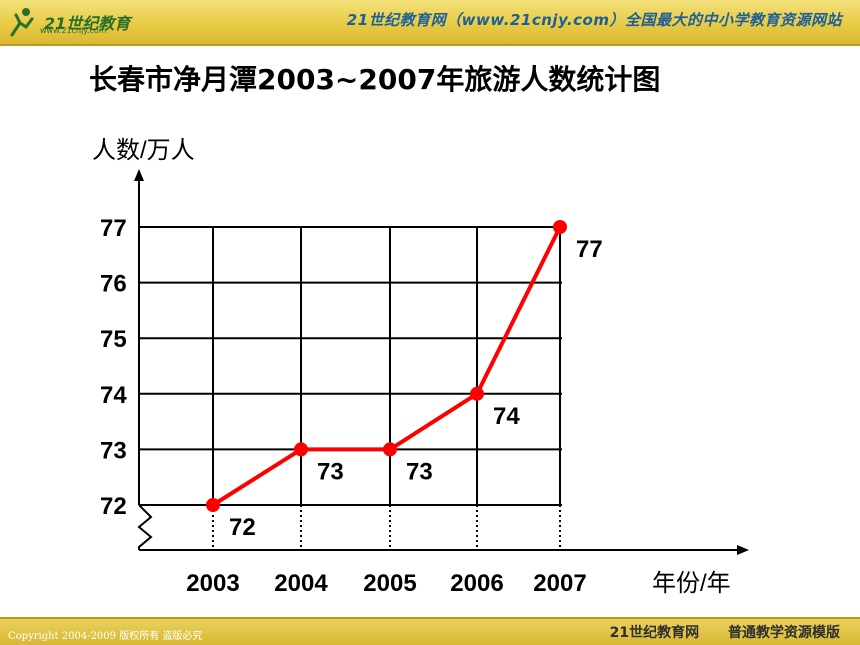 Image resolution: width=860 pixels, height=645 pixels. I want to click on runner-icon, so click(22, 22).